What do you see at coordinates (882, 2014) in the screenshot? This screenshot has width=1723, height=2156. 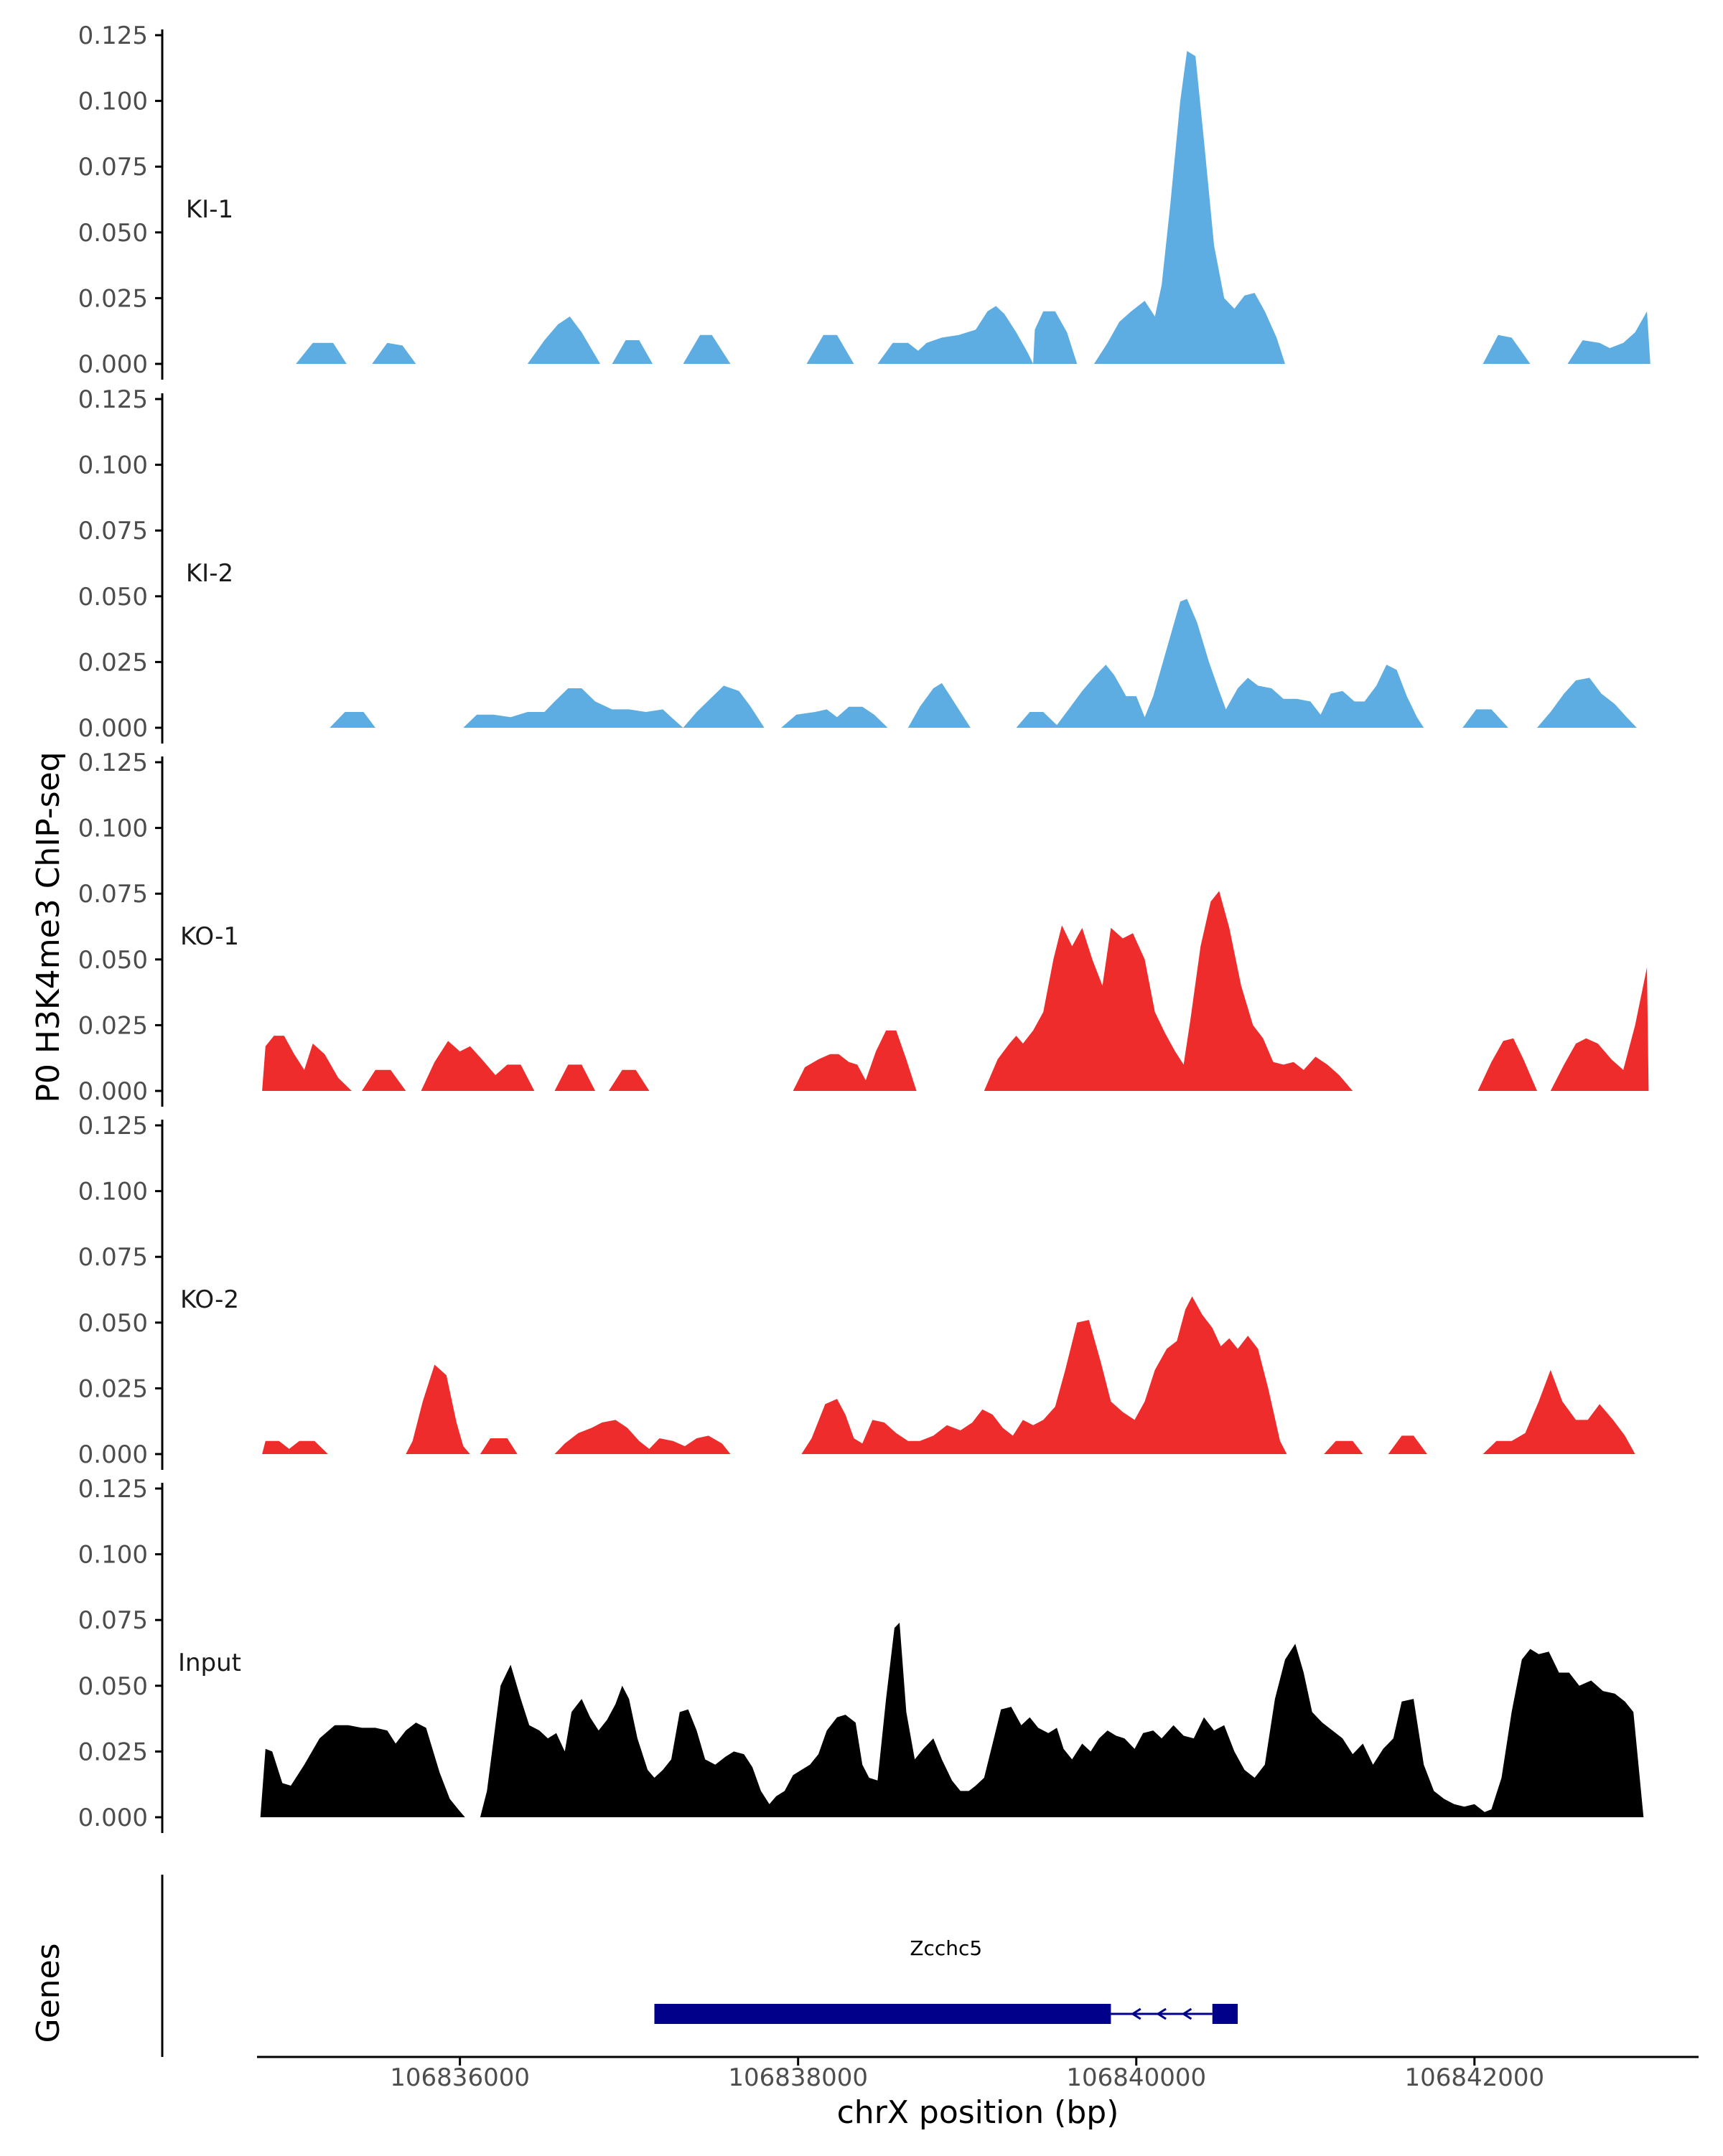 I see `exon-large` at bounding box center [882, 2014].